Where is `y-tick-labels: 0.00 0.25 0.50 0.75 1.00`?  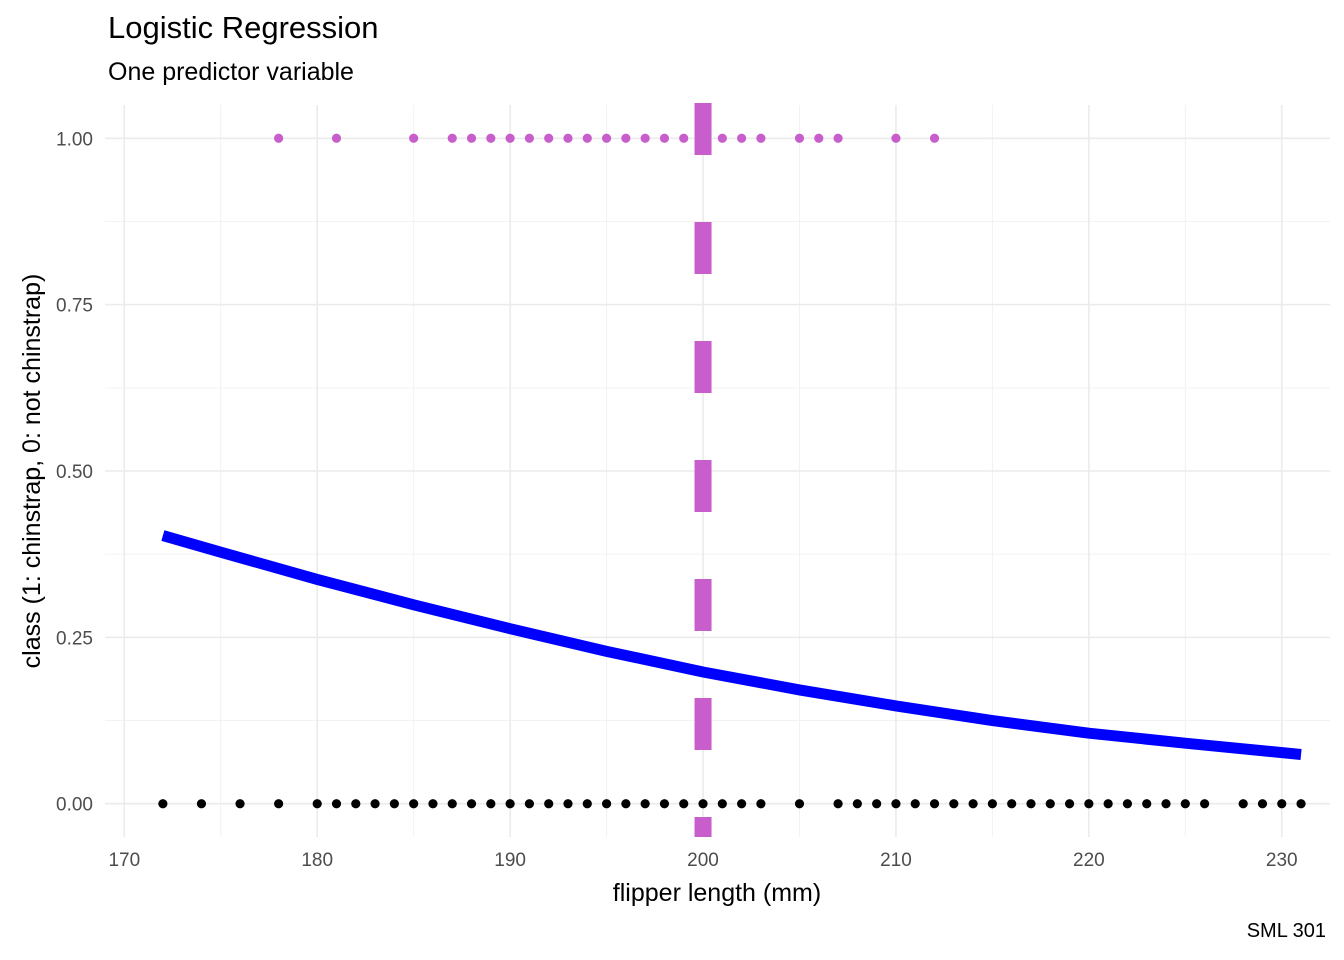
y-tick-labels: 0.00 0.25 0.50 0.75 1.00 is located at coordinates (74, 472).